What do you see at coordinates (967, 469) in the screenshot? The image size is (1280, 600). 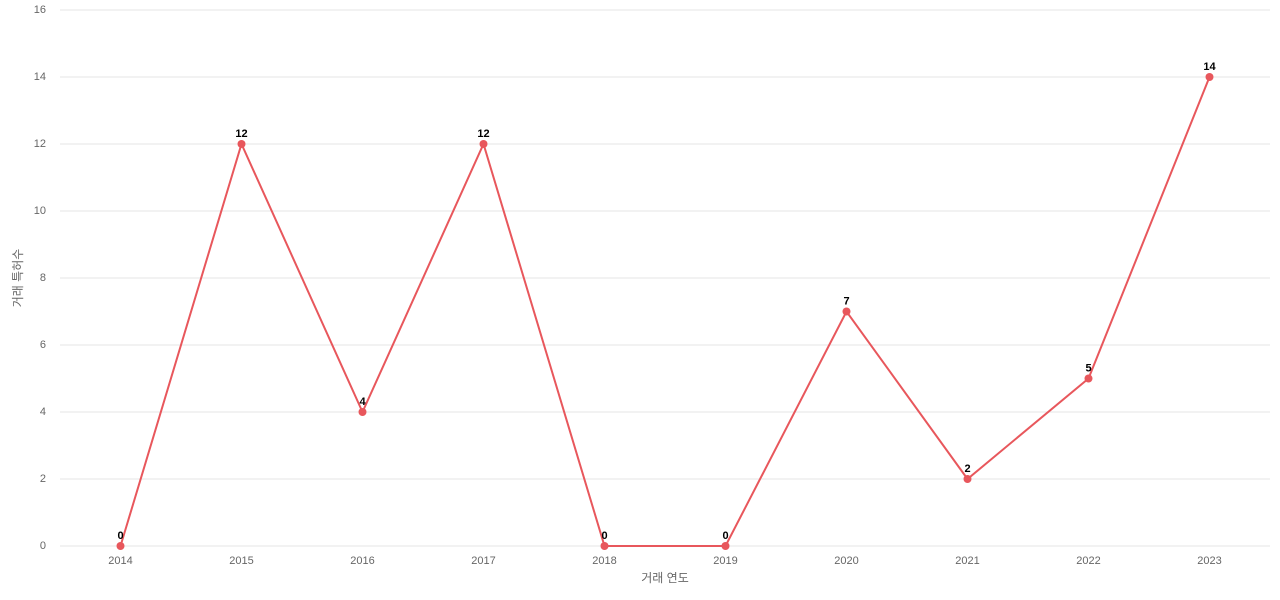 I see `data-label: 2` at bounding box center [967, 469].